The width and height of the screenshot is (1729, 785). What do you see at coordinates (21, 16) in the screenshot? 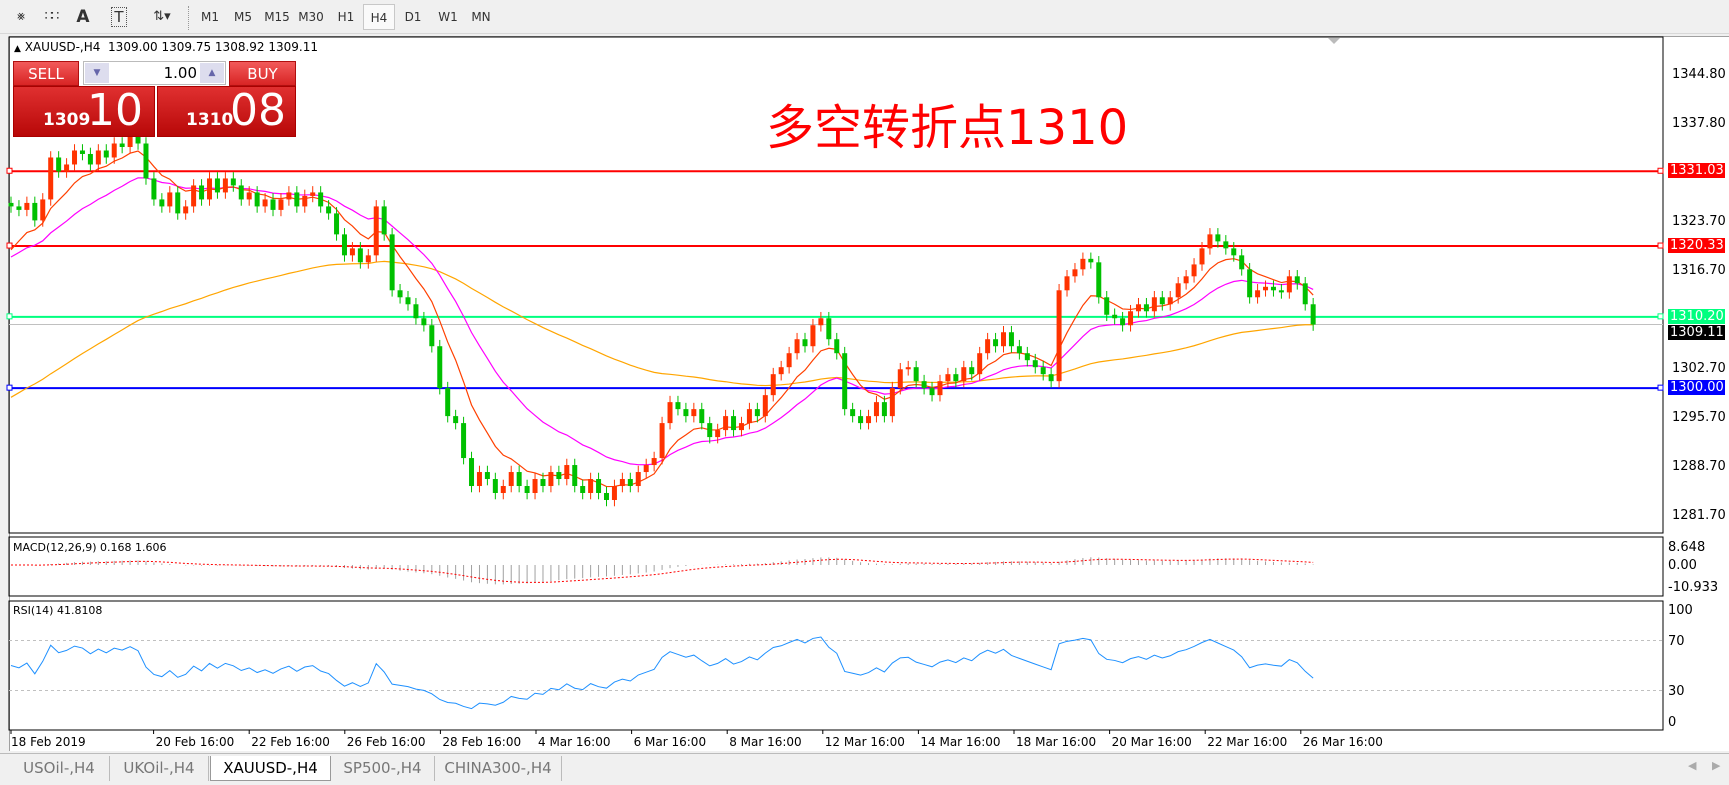
I see `indicators-icon: ⨳` at bounding box center [21, 16].